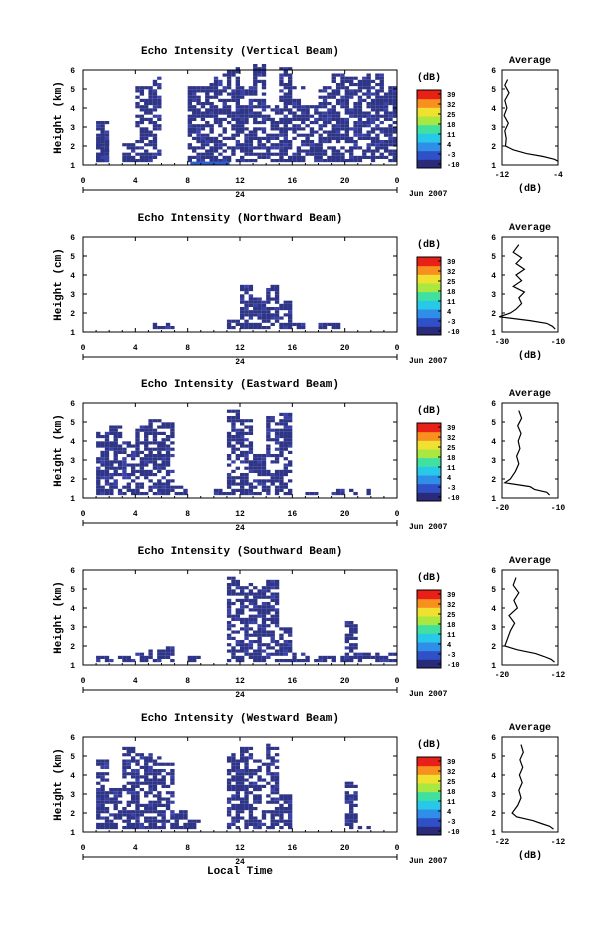 The image size is (610, 929). Describe the element at coordinates (449, 146) in the screenshot. I see `colorbar-tick-label: 4` at that location.